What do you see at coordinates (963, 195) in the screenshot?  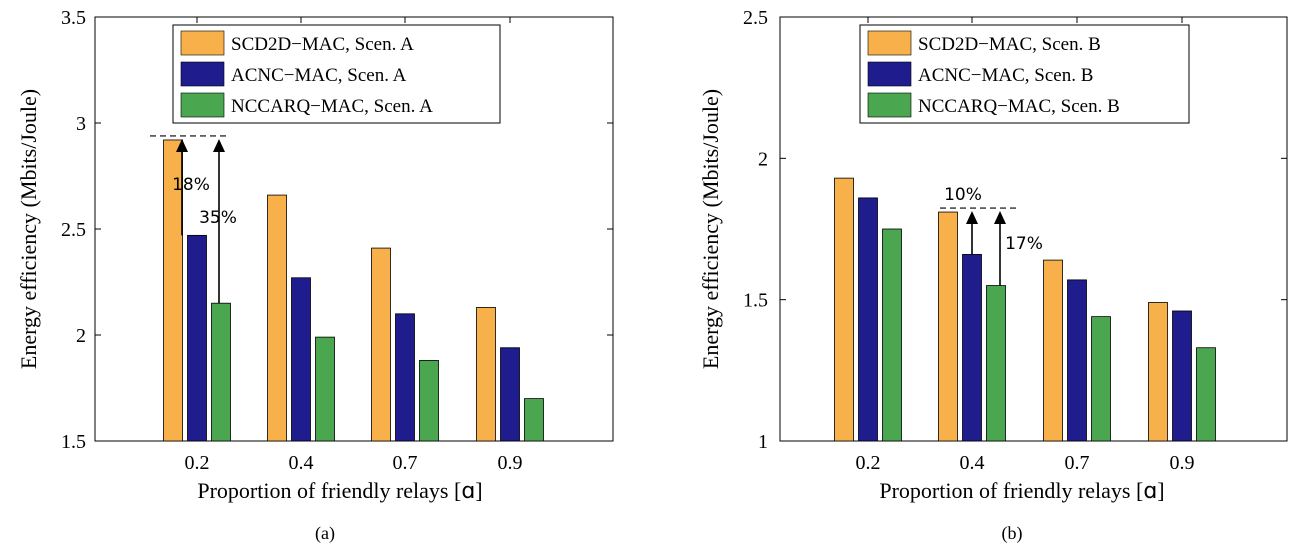 I see `percent-annotation: 10%` at bounding box center [963, 195].